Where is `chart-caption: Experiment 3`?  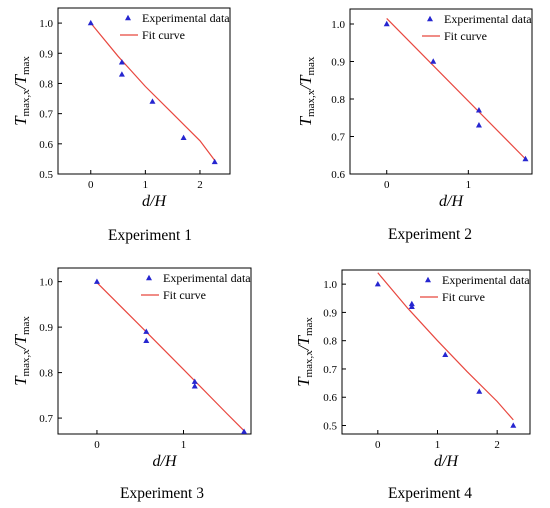 chart-caption: Experiment 3 is located at coordinates (162, 493).